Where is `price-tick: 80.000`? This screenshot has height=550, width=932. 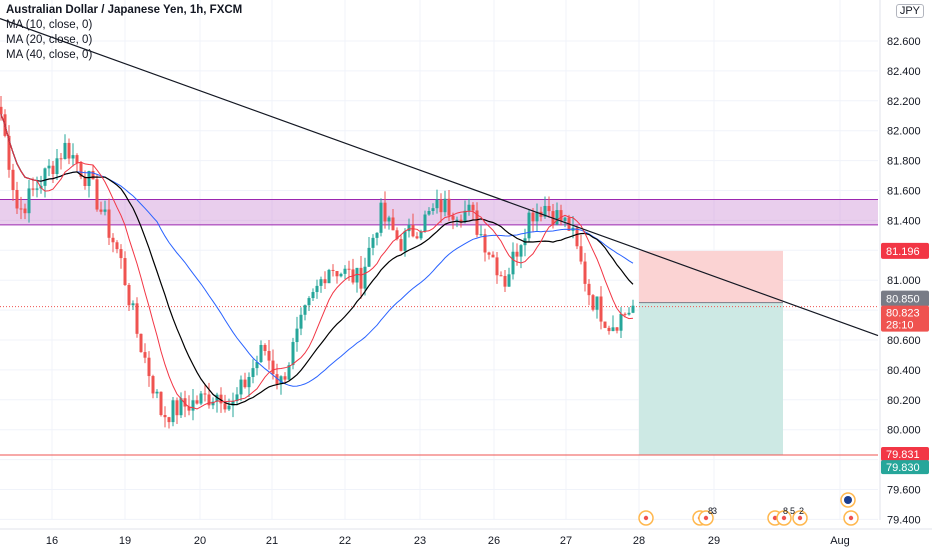
price-tick: 80.000 is located at coordinates (904, 431).